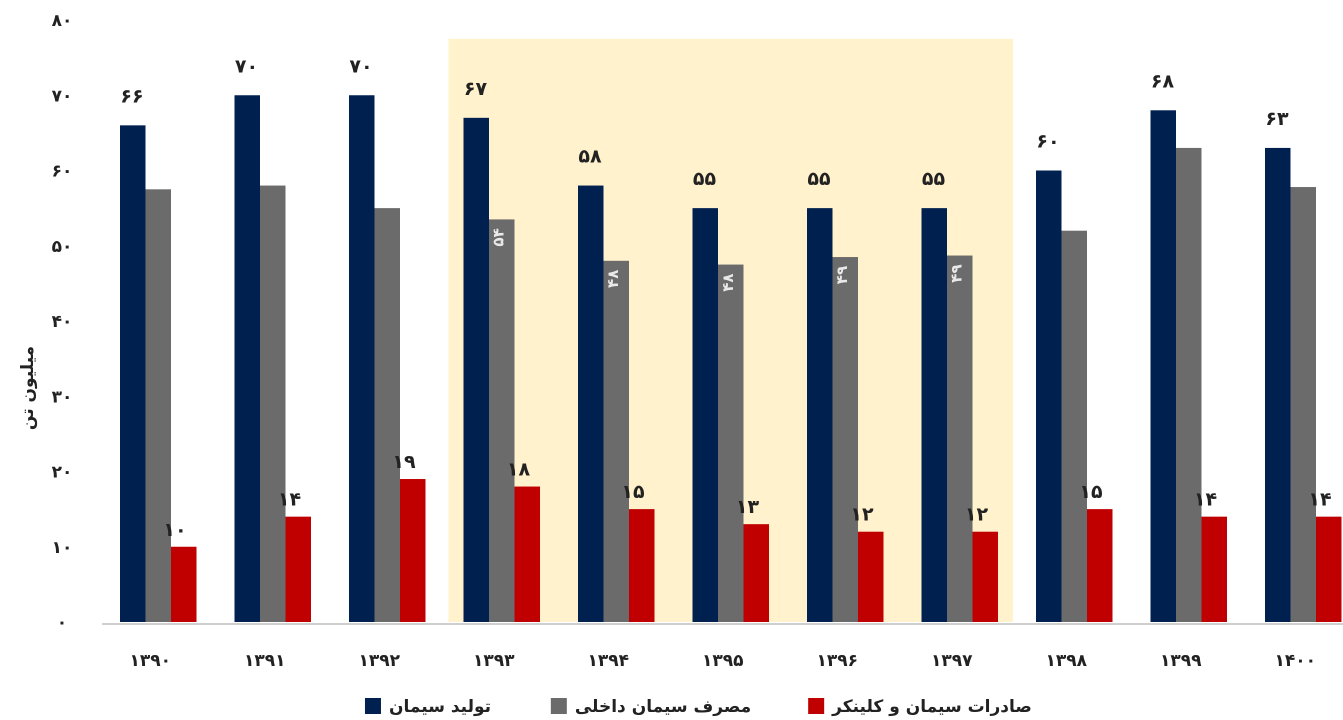 This screenshot has height=720, width=1343. I want to click on y-tick-label: ۳۰, so click(62, 397).